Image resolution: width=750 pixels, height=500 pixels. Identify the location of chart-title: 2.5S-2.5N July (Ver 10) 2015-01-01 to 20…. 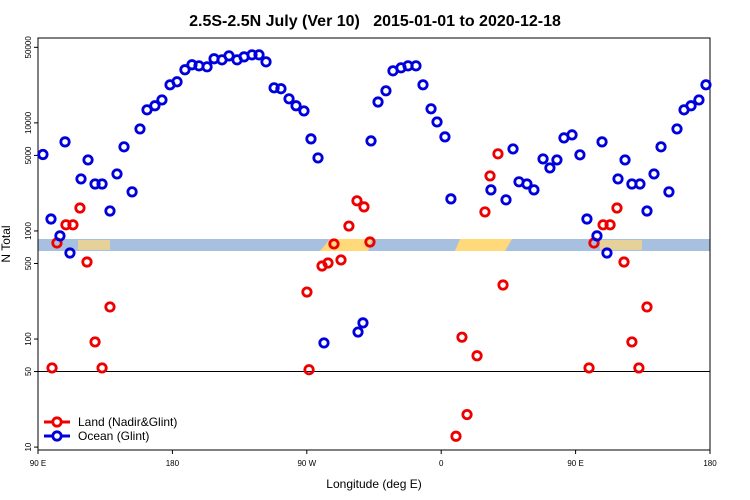
(375, 21).